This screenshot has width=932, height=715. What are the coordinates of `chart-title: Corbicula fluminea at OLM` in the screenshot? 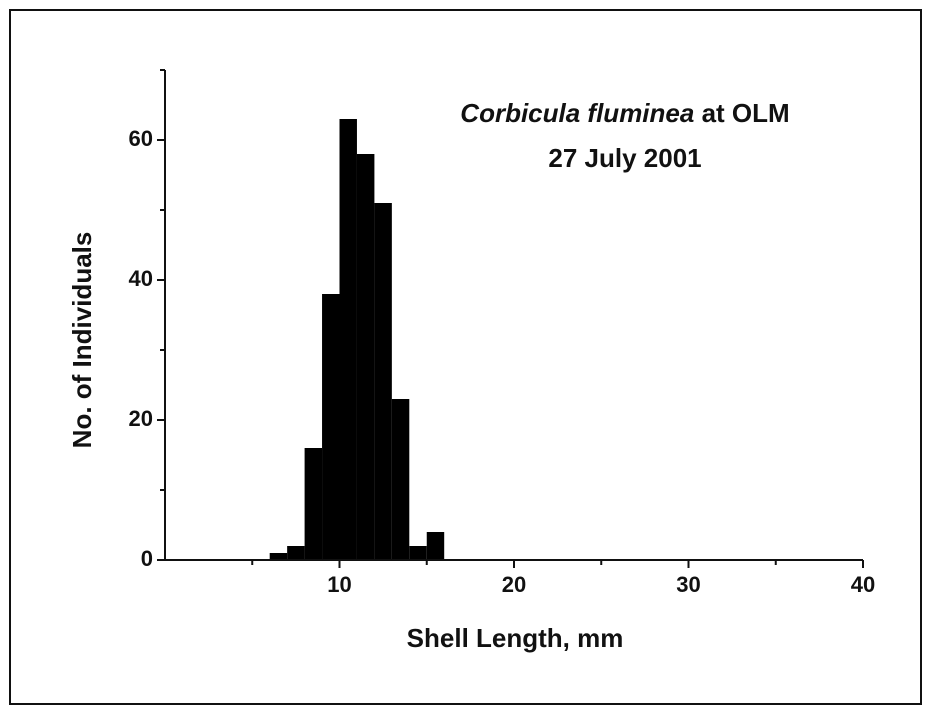 It's located at (624, 113).